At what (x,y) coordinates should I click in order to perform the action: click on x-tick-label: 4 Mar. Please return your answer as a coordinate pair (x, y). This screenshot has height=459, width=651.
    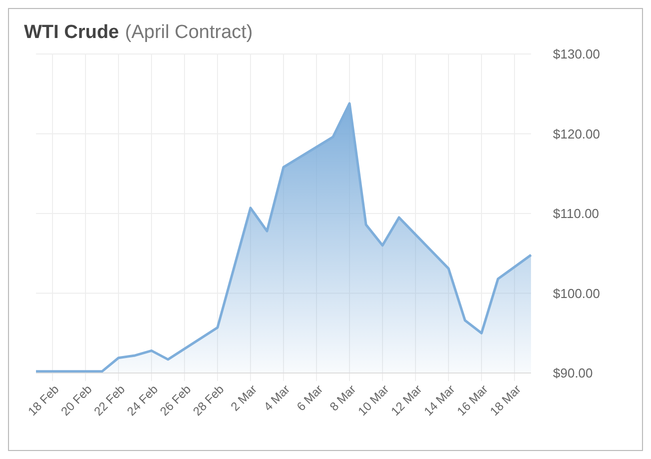
    Looking at the image, I should click on (276, 398).